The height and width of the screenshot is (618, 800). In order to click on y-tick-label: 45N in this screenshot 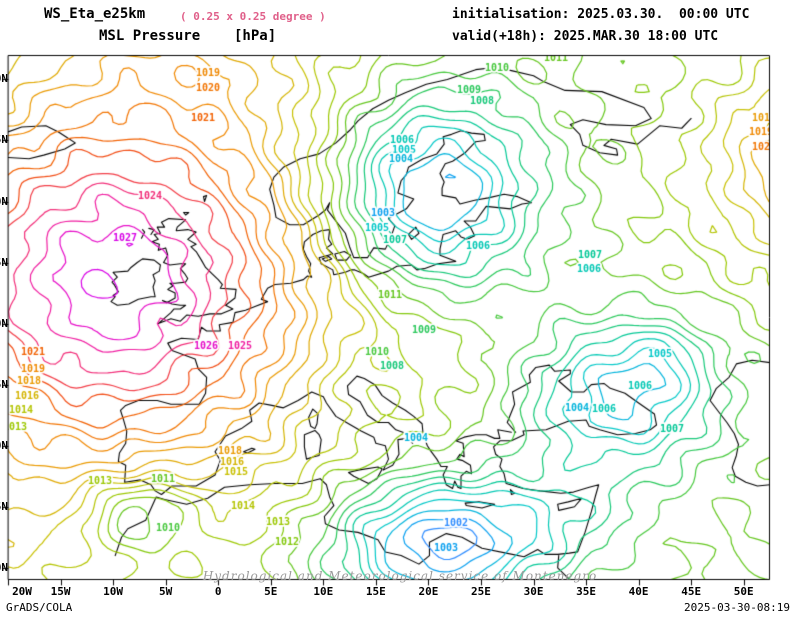, I will do `click(4, 384)`.